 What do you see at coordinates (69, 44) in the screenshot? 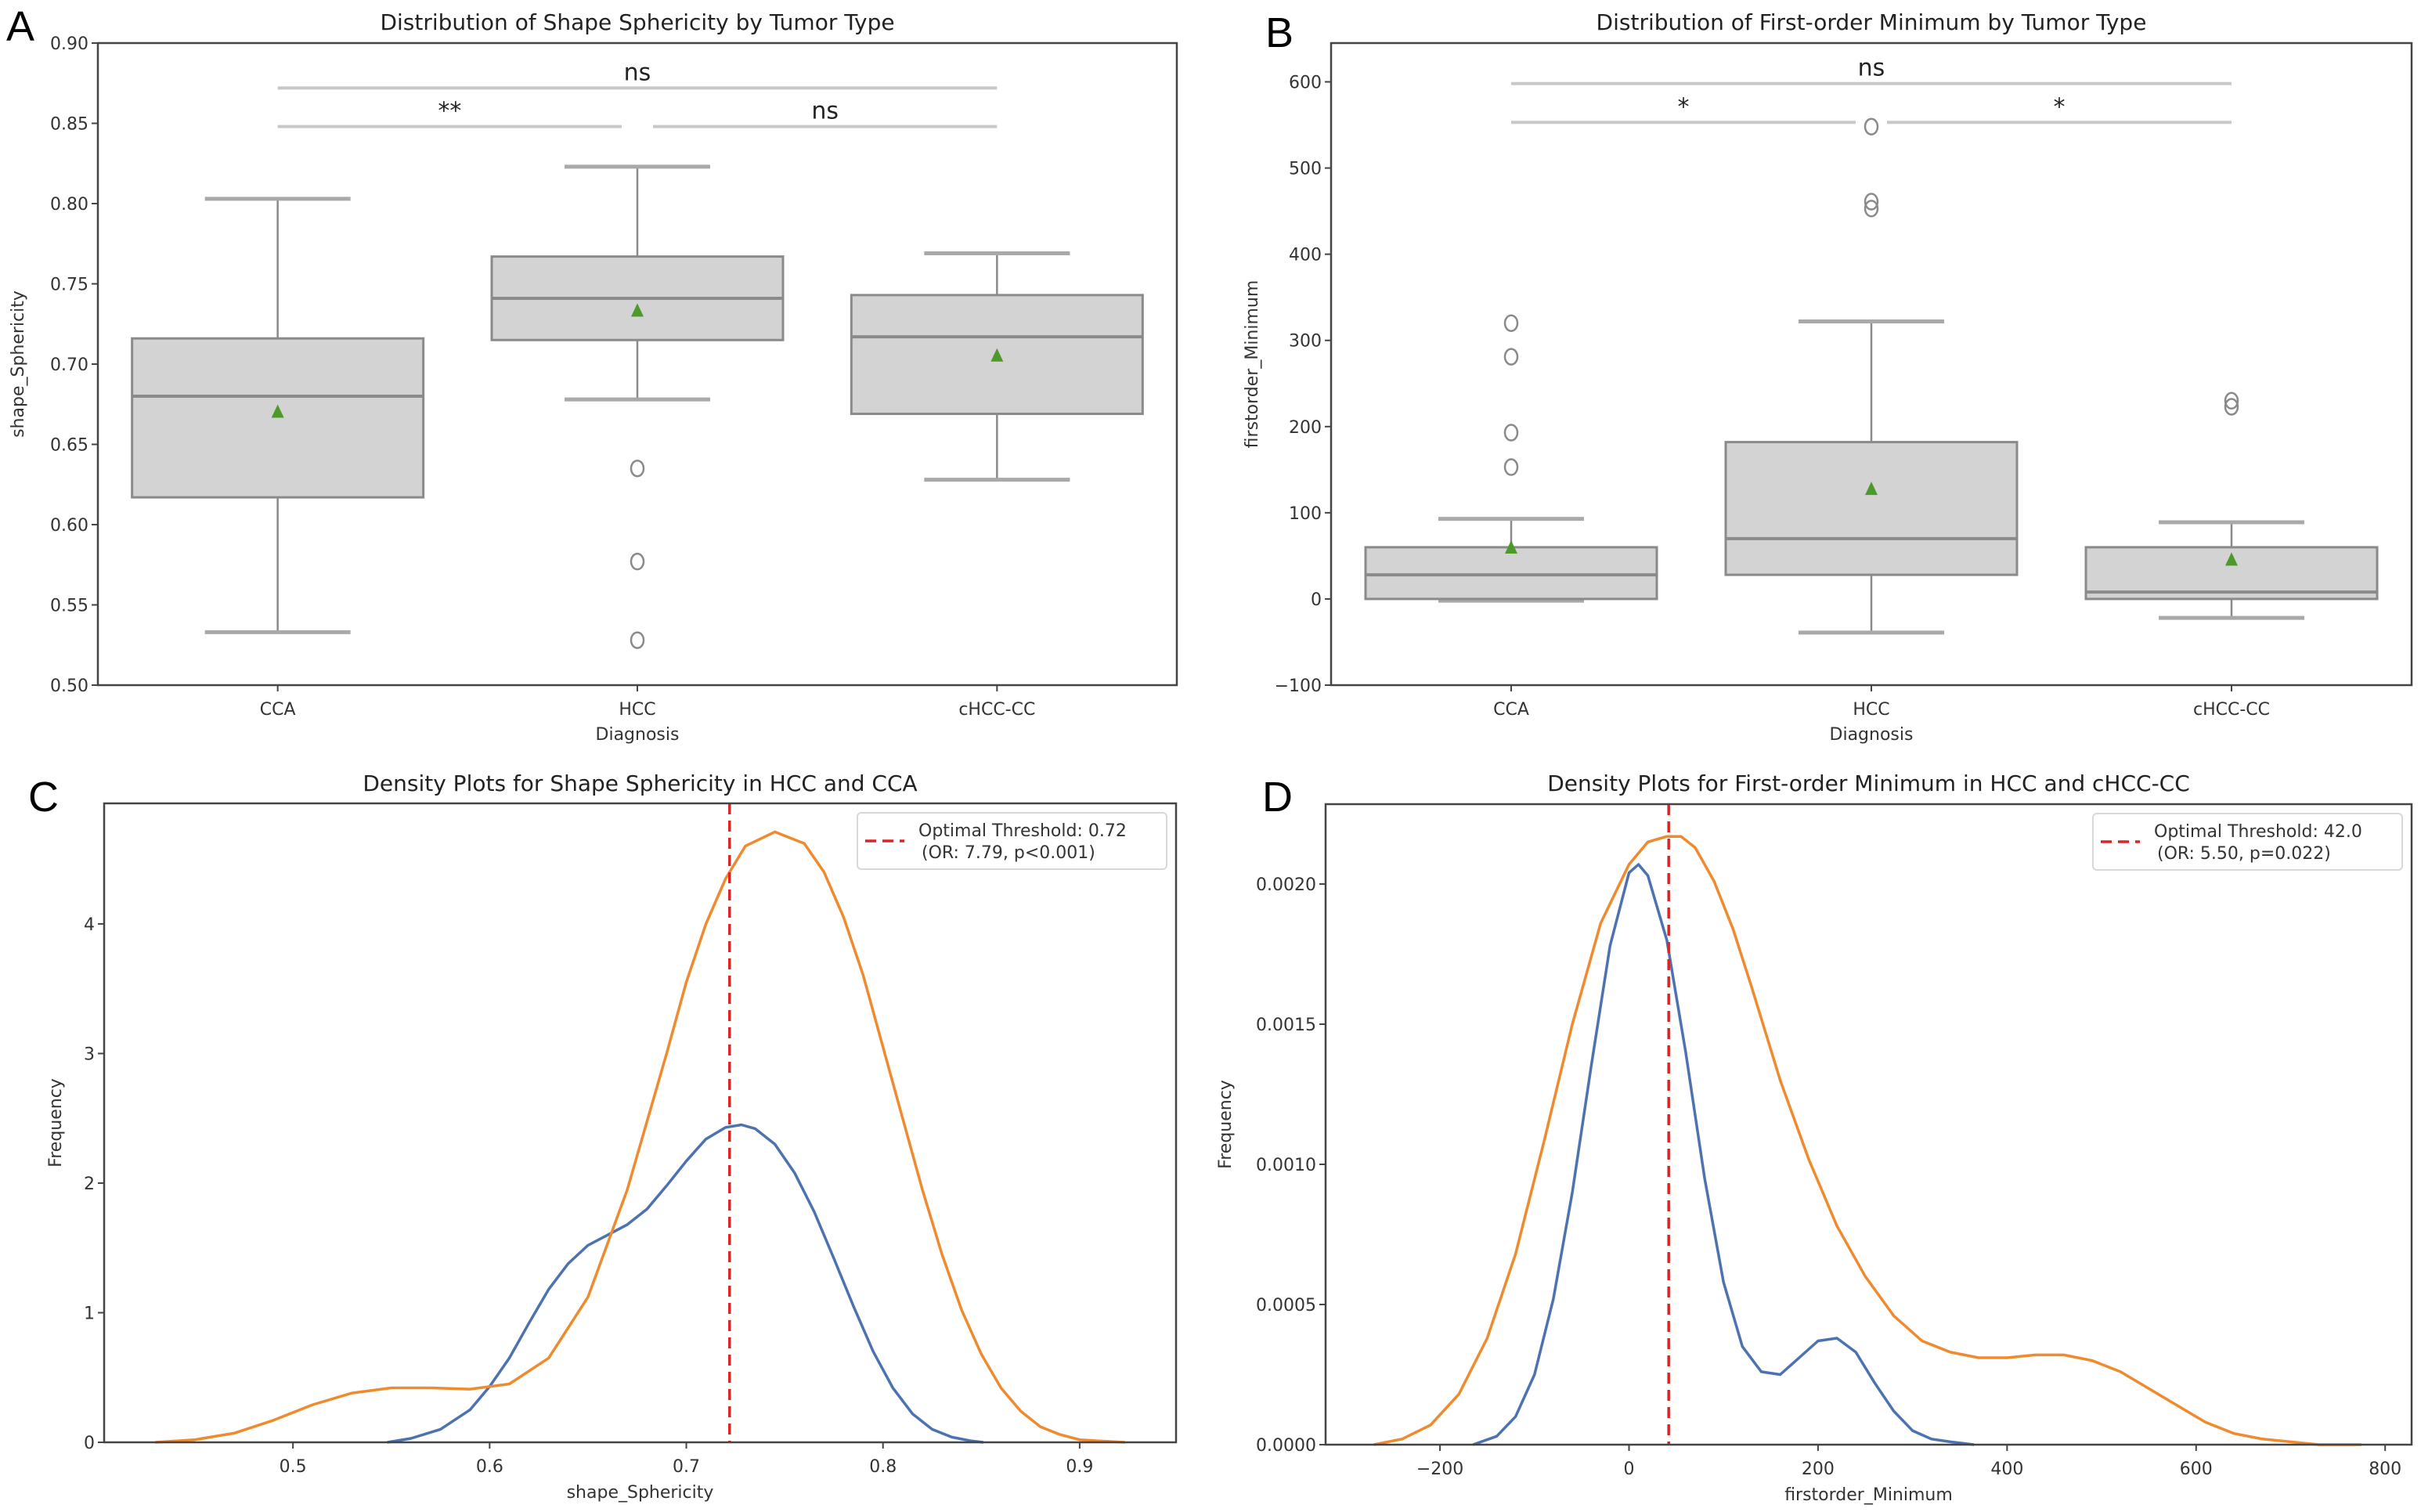
I see `y-tick-label: 0.90` at bounding box center [69, 44].